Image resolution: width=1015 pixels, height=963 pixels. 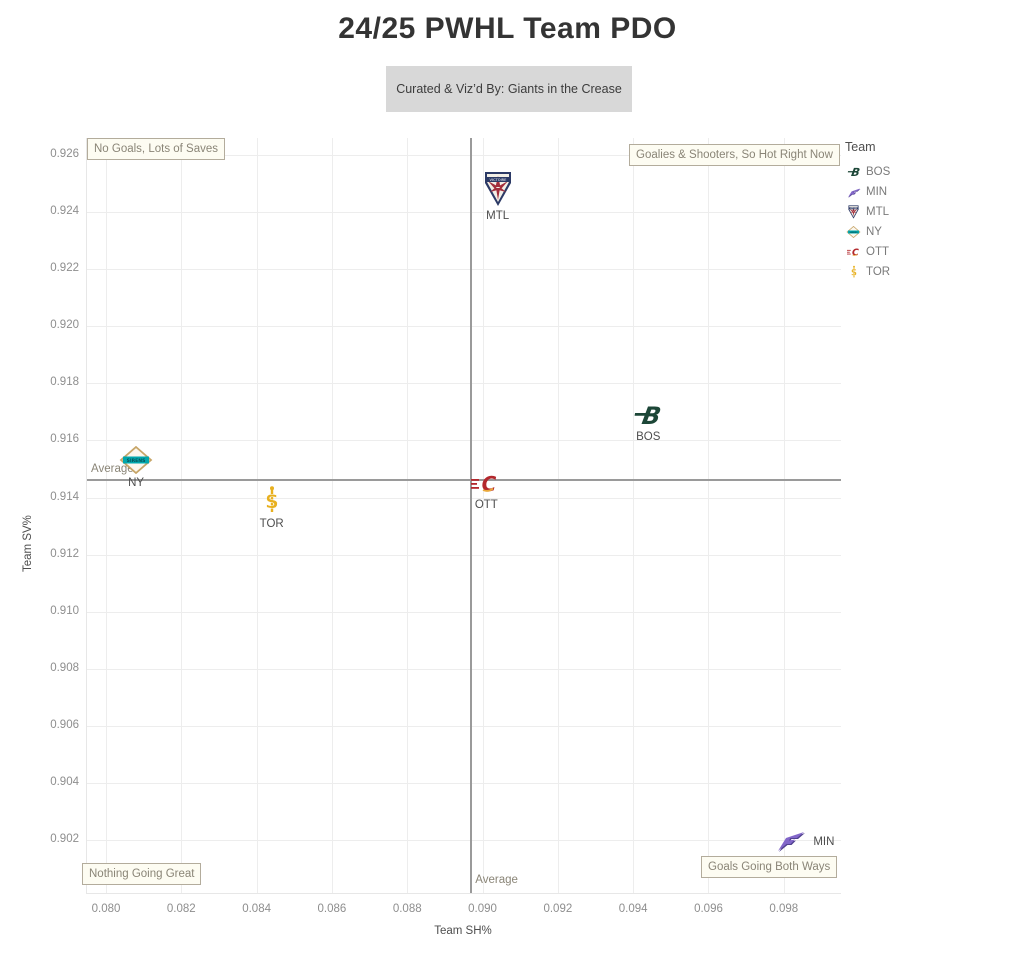 I want to click on y-tick-label: 0.914, so click(x=64, y=496).